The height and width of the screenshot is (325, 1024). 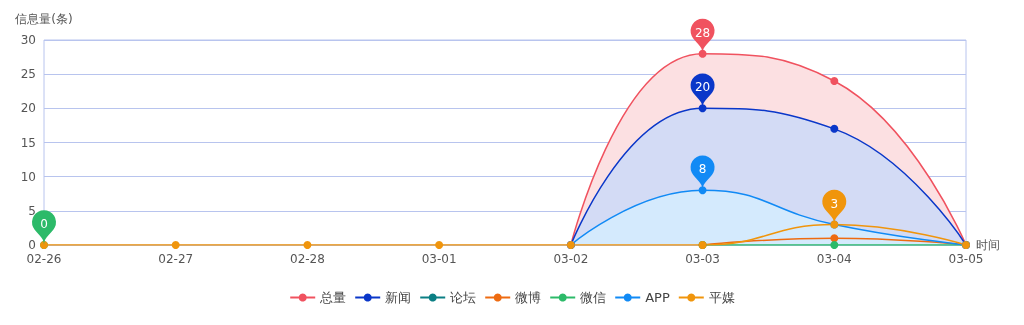 What do you see at coordinates (439, 259) in the screenshot?
I see `x-tick-label: 03-01` at bounding box center [439, 259].